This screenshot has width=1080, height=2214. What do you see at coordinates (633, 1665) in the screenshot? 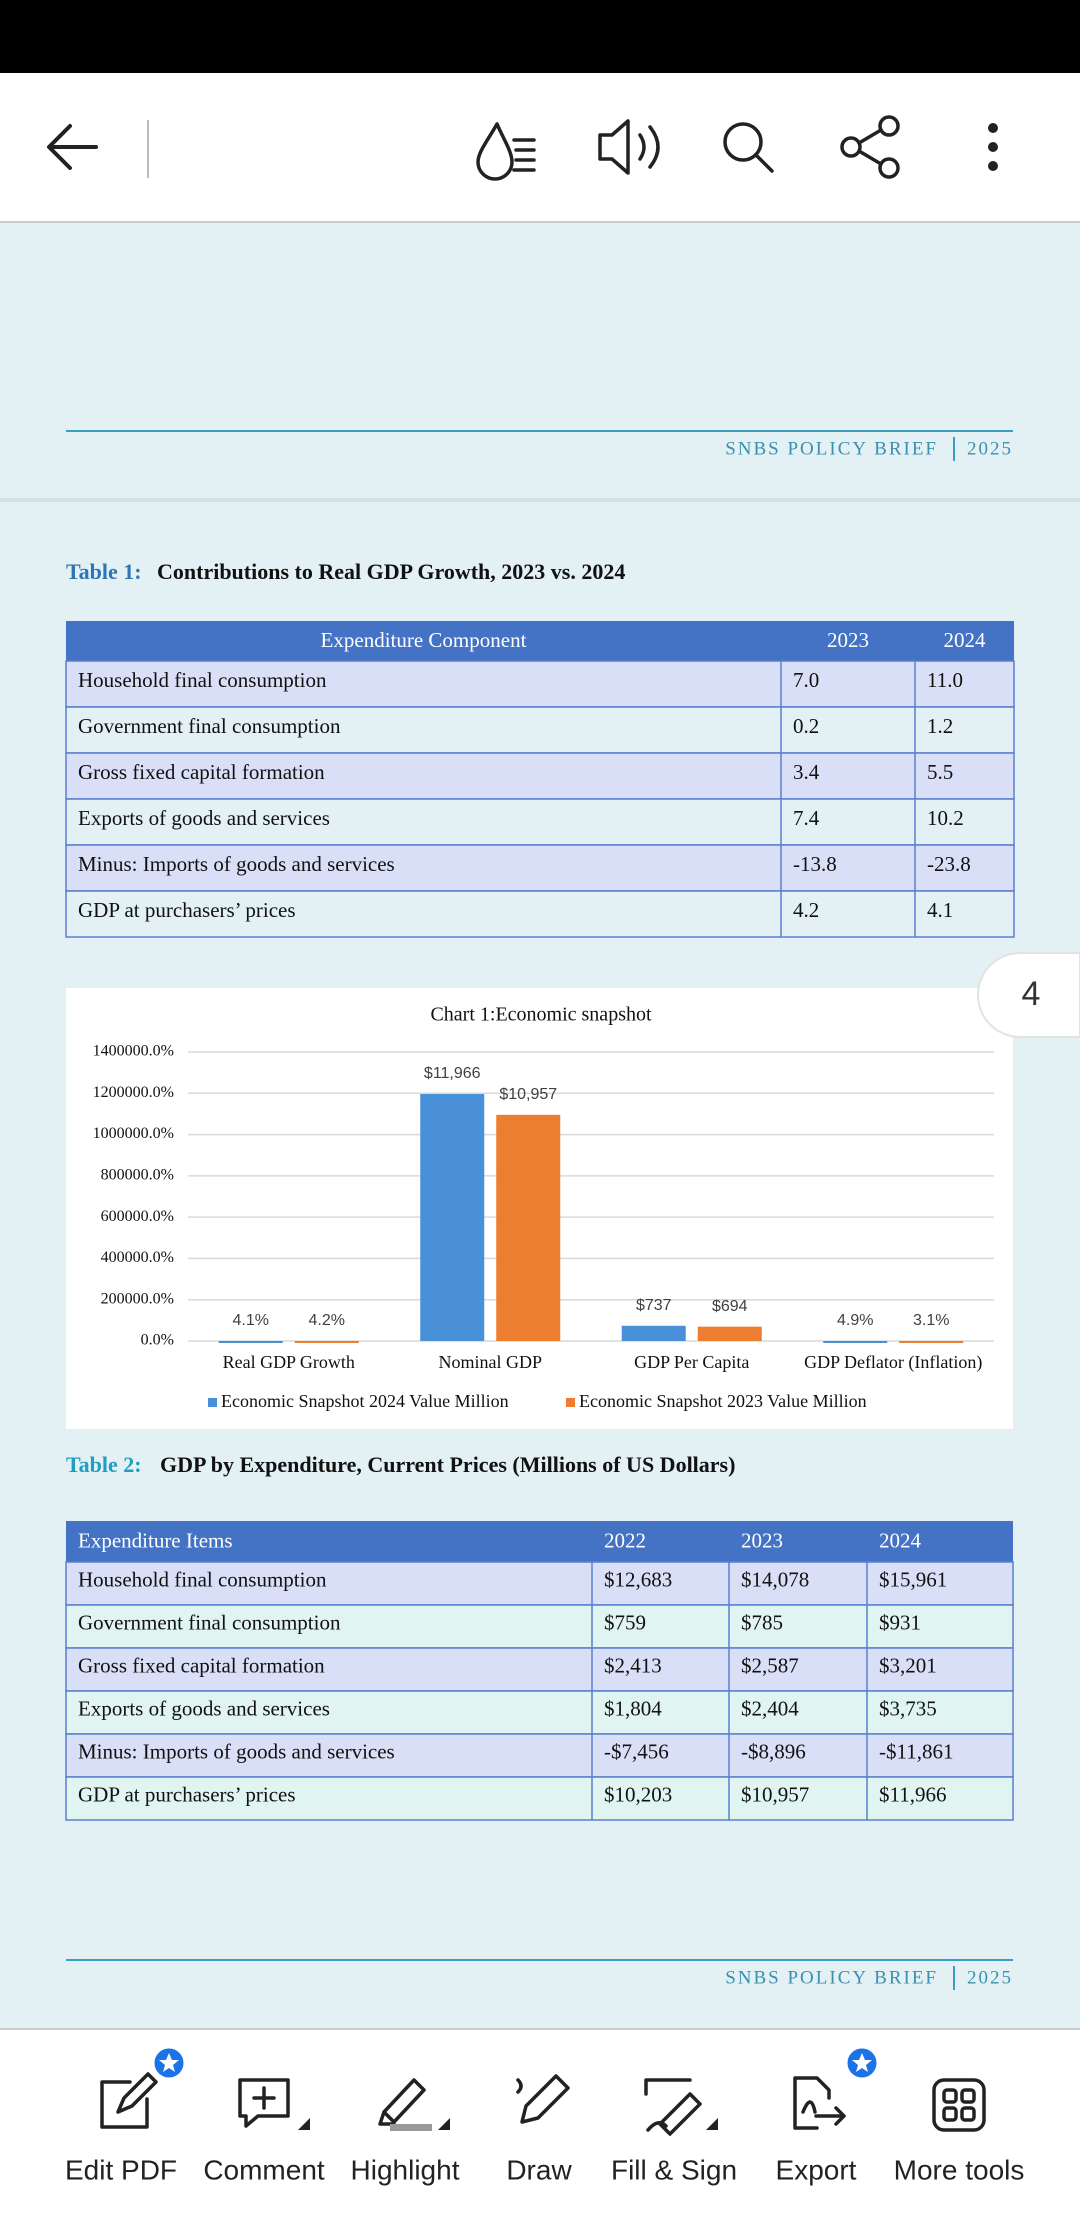
I see `table-cell: $2,413` at bounding box center [633, 1665].